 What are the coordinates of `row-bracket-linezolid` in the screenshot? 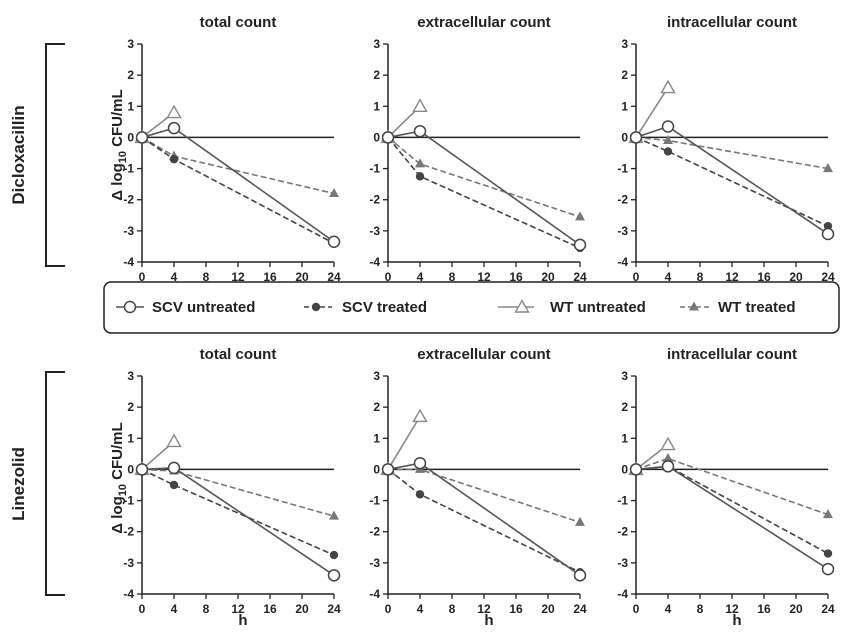 It's located at (55, 483).